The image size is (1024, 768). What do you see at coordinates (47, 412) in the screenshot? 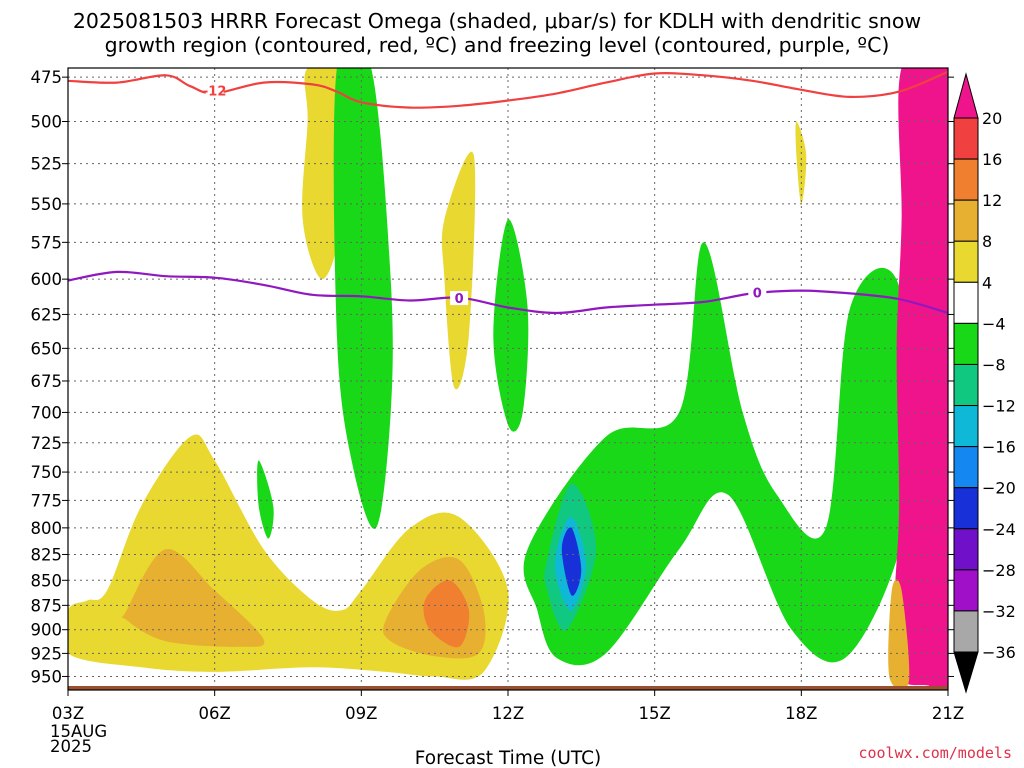
I see `y-tick-label: 700` at bounding box center [47, 412].